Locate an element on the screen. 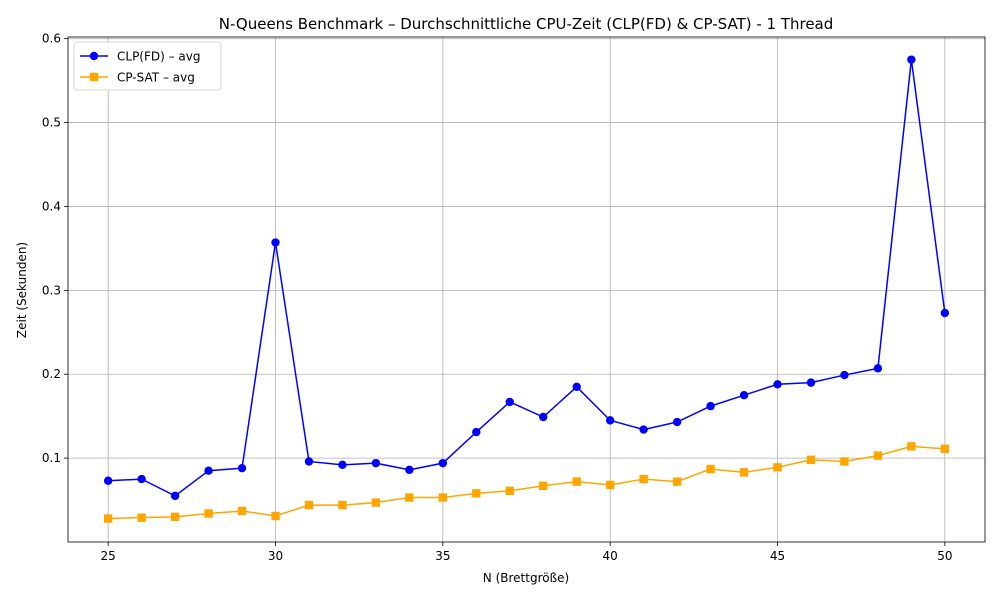 The height and width of the screenshot is (600, 1000). y-tick-label: 0.2 is located at coordinates (51, 374).